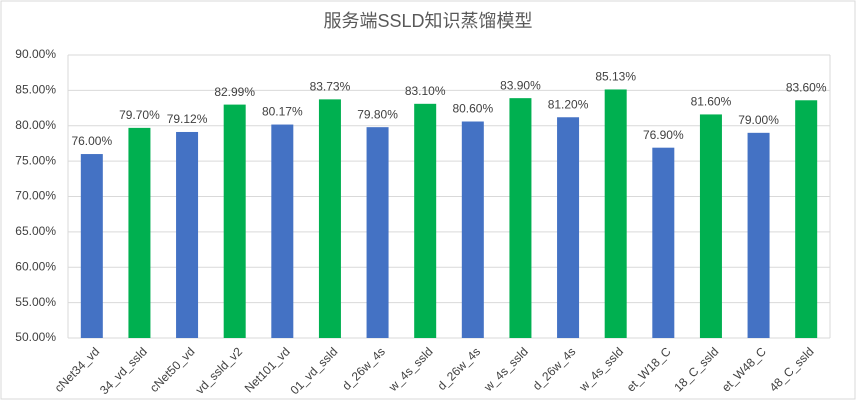 The height and width of the screenshot is (400, 856). I want to click on value-label: 81.20%, so click(568, 104).